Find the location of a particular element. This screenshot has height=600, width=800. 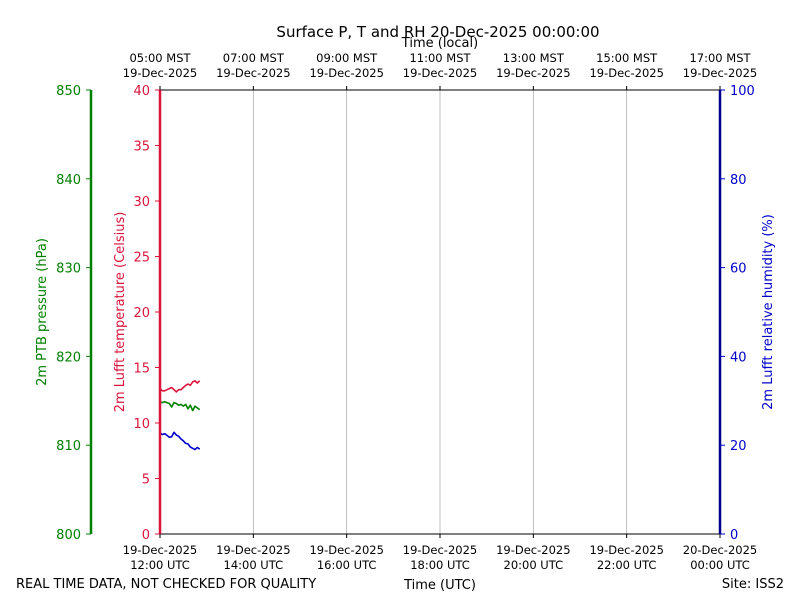

humidity-axis-label: 2m Lufft relative humidity (%) is located at coordinates (768, 312).